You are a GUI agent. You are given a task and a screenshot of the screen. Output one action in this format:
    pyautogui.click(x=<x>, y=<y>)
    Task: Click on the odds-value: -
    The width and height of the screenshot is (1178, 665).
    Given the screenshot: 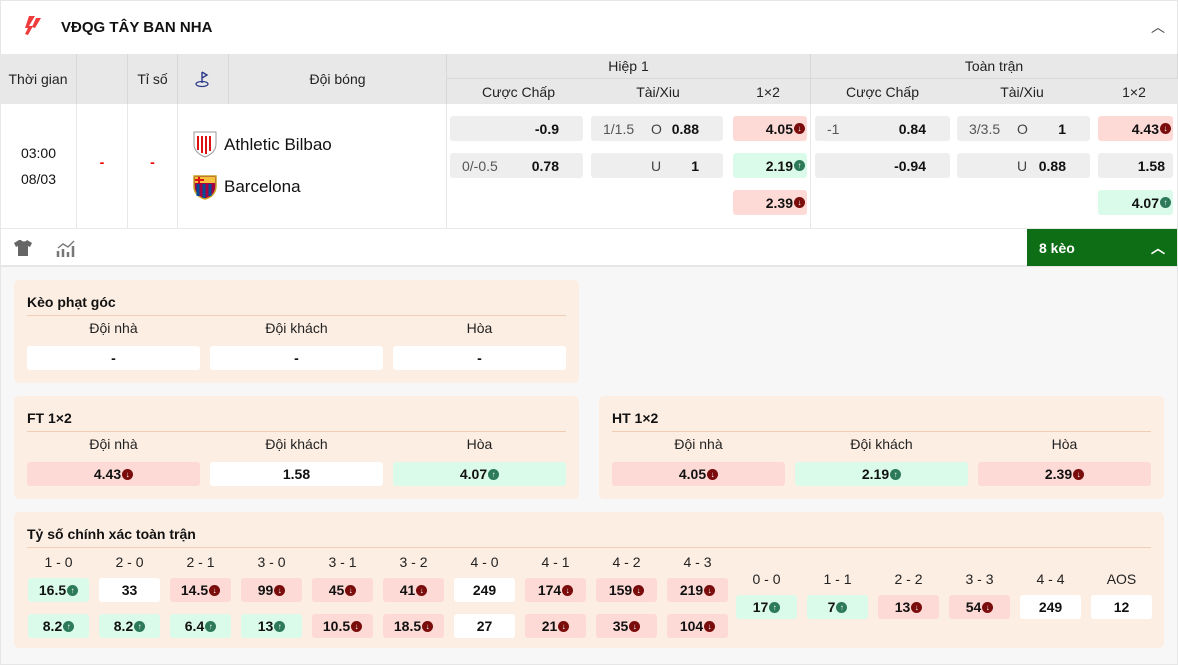 What is the action you would take?
    pyautogui.click(x=479, y=358)
    